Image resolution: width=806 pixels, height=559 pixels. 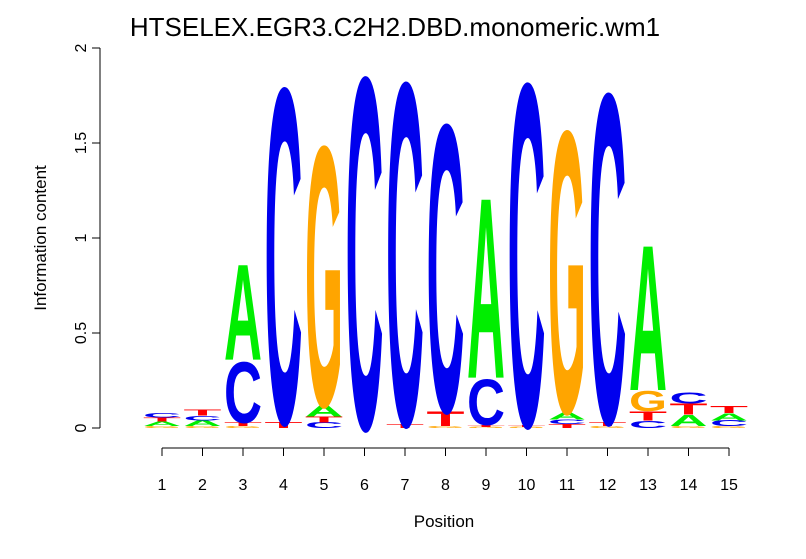 I want to click on y-tick-label: 1, so click(x=81, y=237).